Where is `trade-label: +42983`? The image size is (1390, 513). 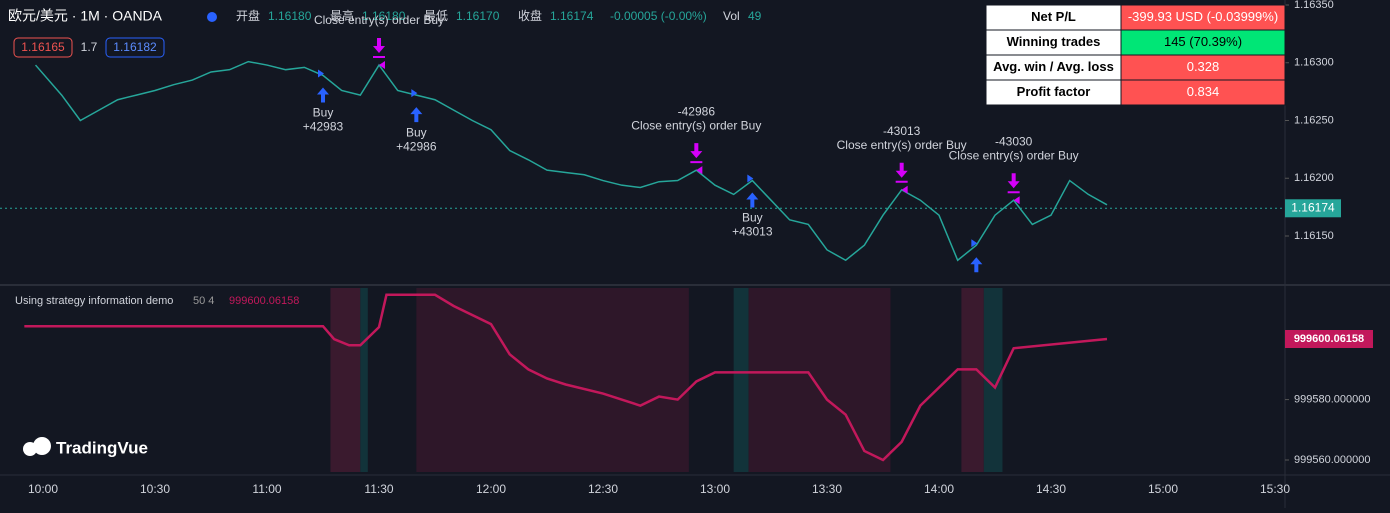
trade-label: +42983 is located at coordinates (323, 127).